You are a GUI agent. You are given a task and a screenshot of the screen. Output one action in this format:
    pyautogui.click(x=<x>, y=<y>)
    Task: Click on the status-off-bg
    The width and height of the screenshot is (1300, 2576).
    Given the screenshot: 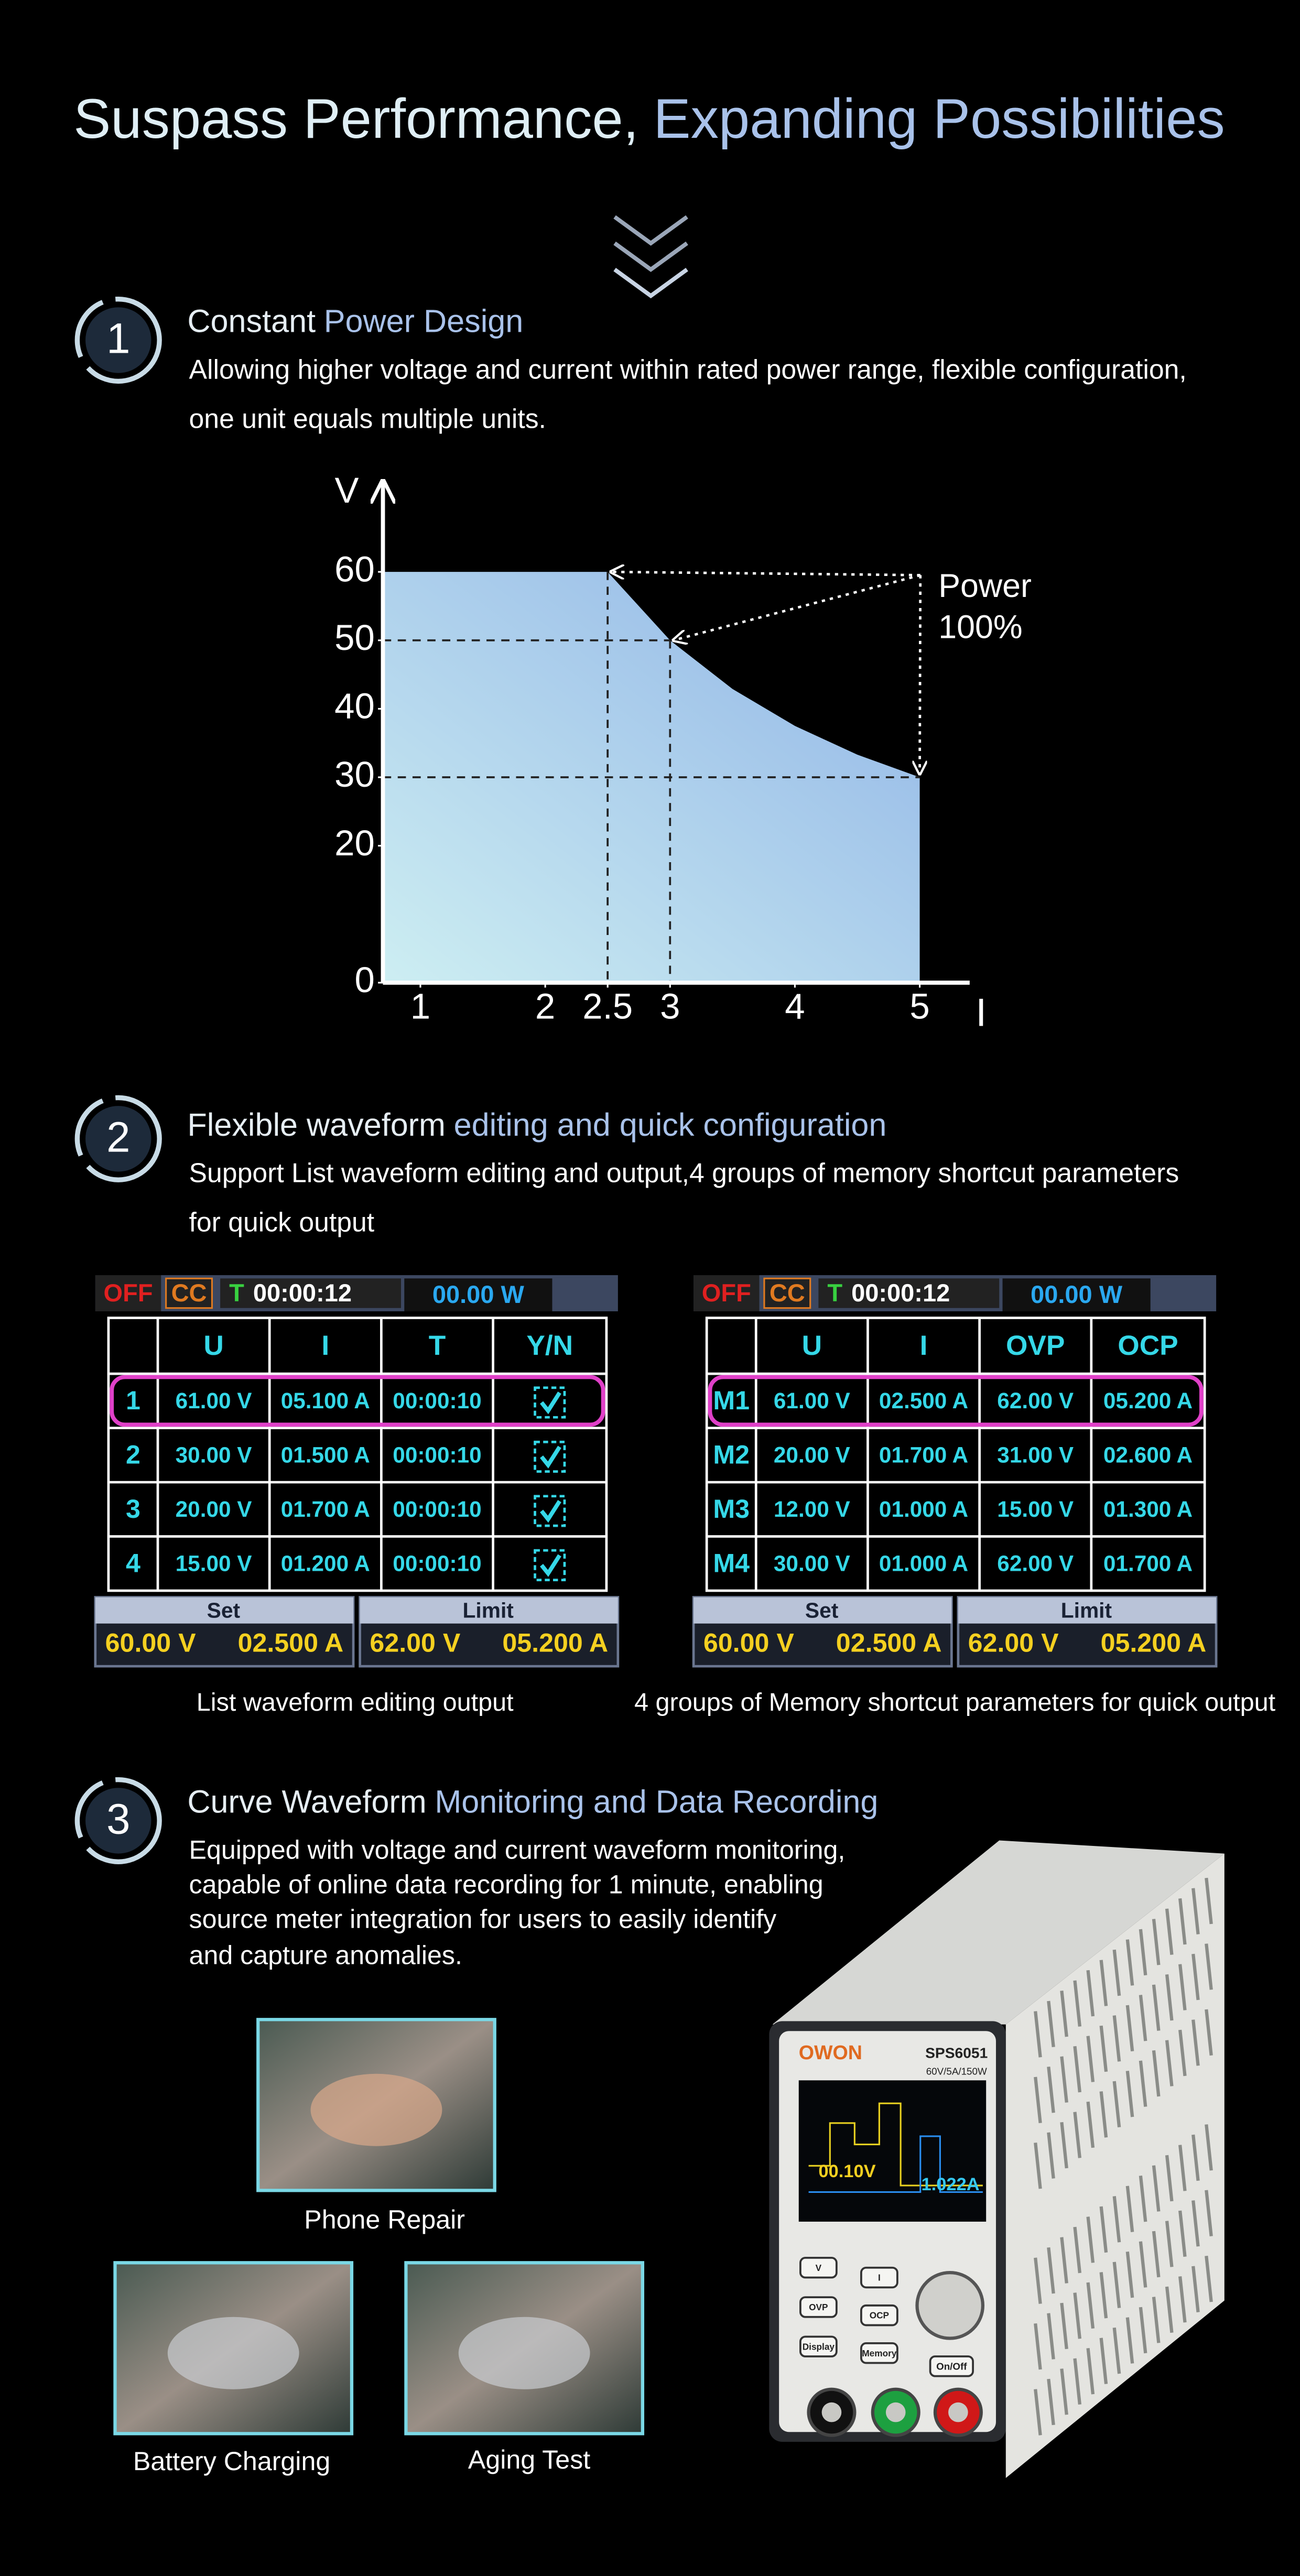 What is the action you would take?
    pyautogui.click(x=727, y=1293)
    